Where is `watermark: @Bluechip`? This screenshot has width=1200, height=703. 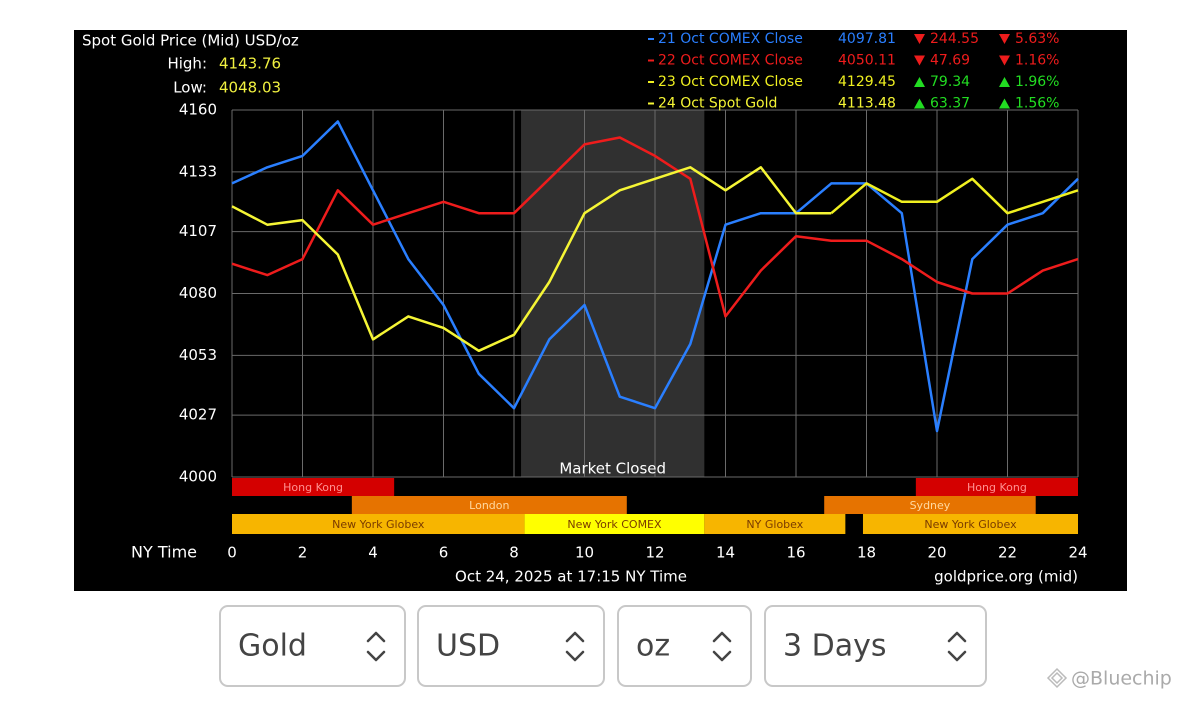
watermark: @Bluechip is located at coordinates (1109, 678).